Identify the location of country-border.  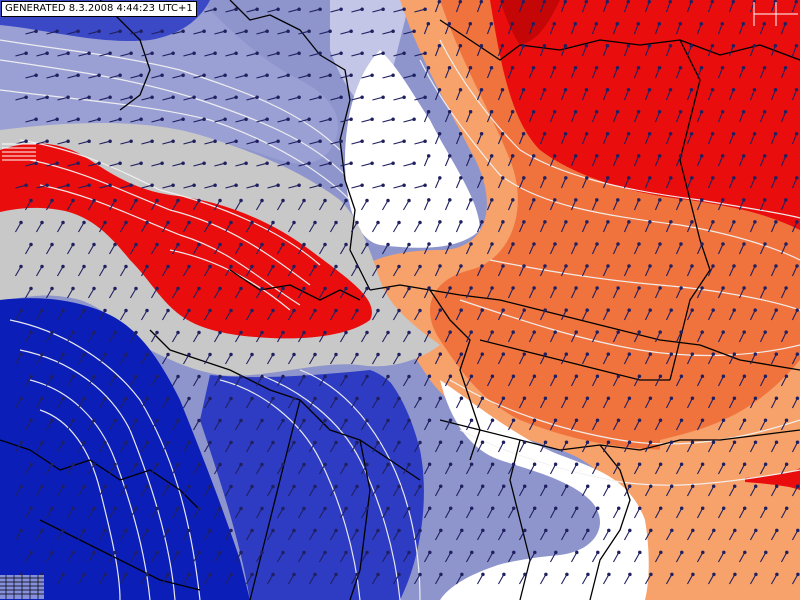
(619, 435).